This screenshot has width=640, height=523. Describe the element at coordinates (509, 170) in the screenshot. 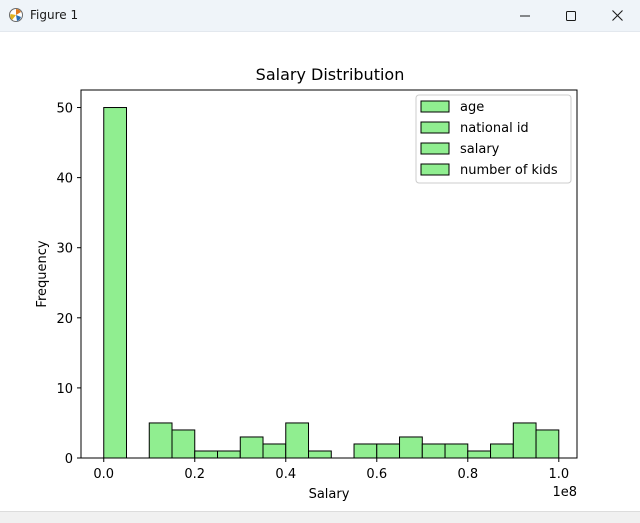

I see `legend-label: number of kids` at that location.